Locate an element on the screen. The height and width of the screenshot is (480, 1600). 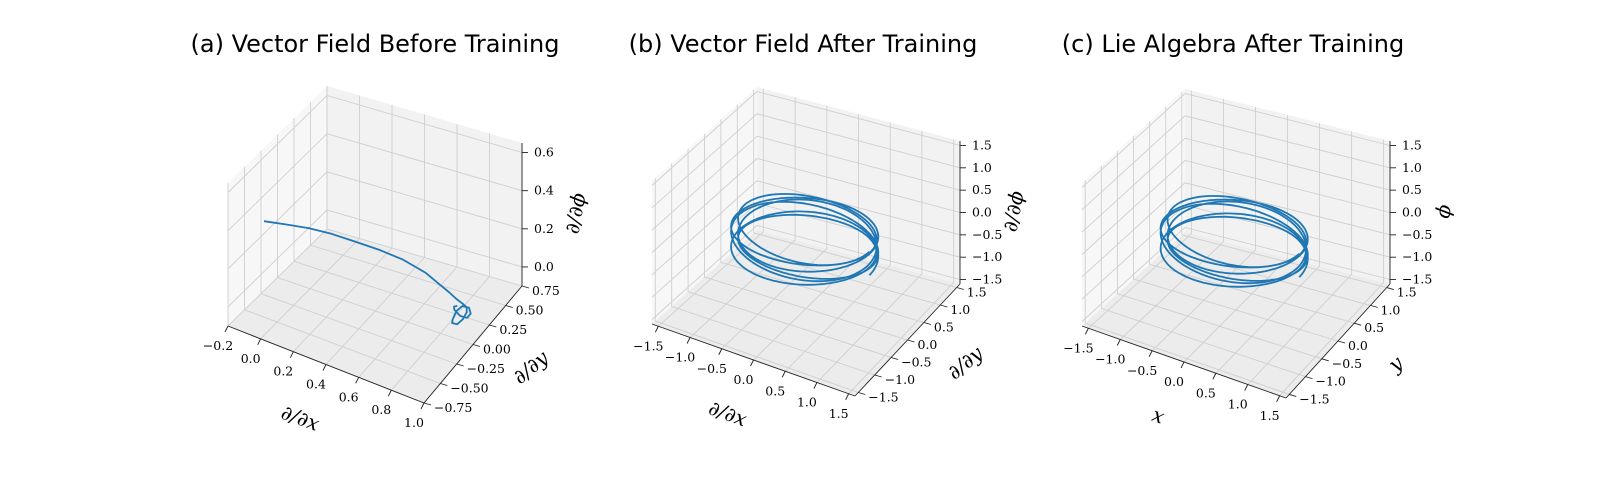
y-tick-label: 0.50 is located at coordinates (530, 310).